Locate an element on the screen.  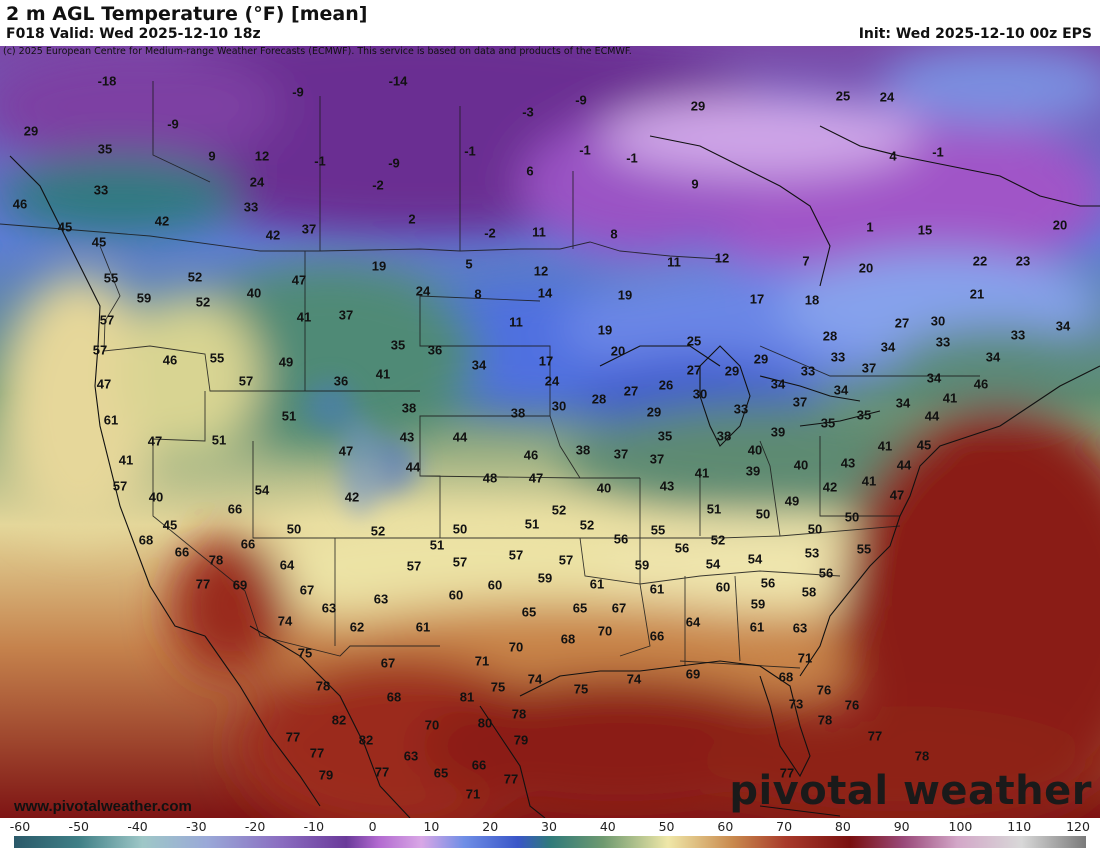
temperature-value: 74 is located at coordinates (634, 679).